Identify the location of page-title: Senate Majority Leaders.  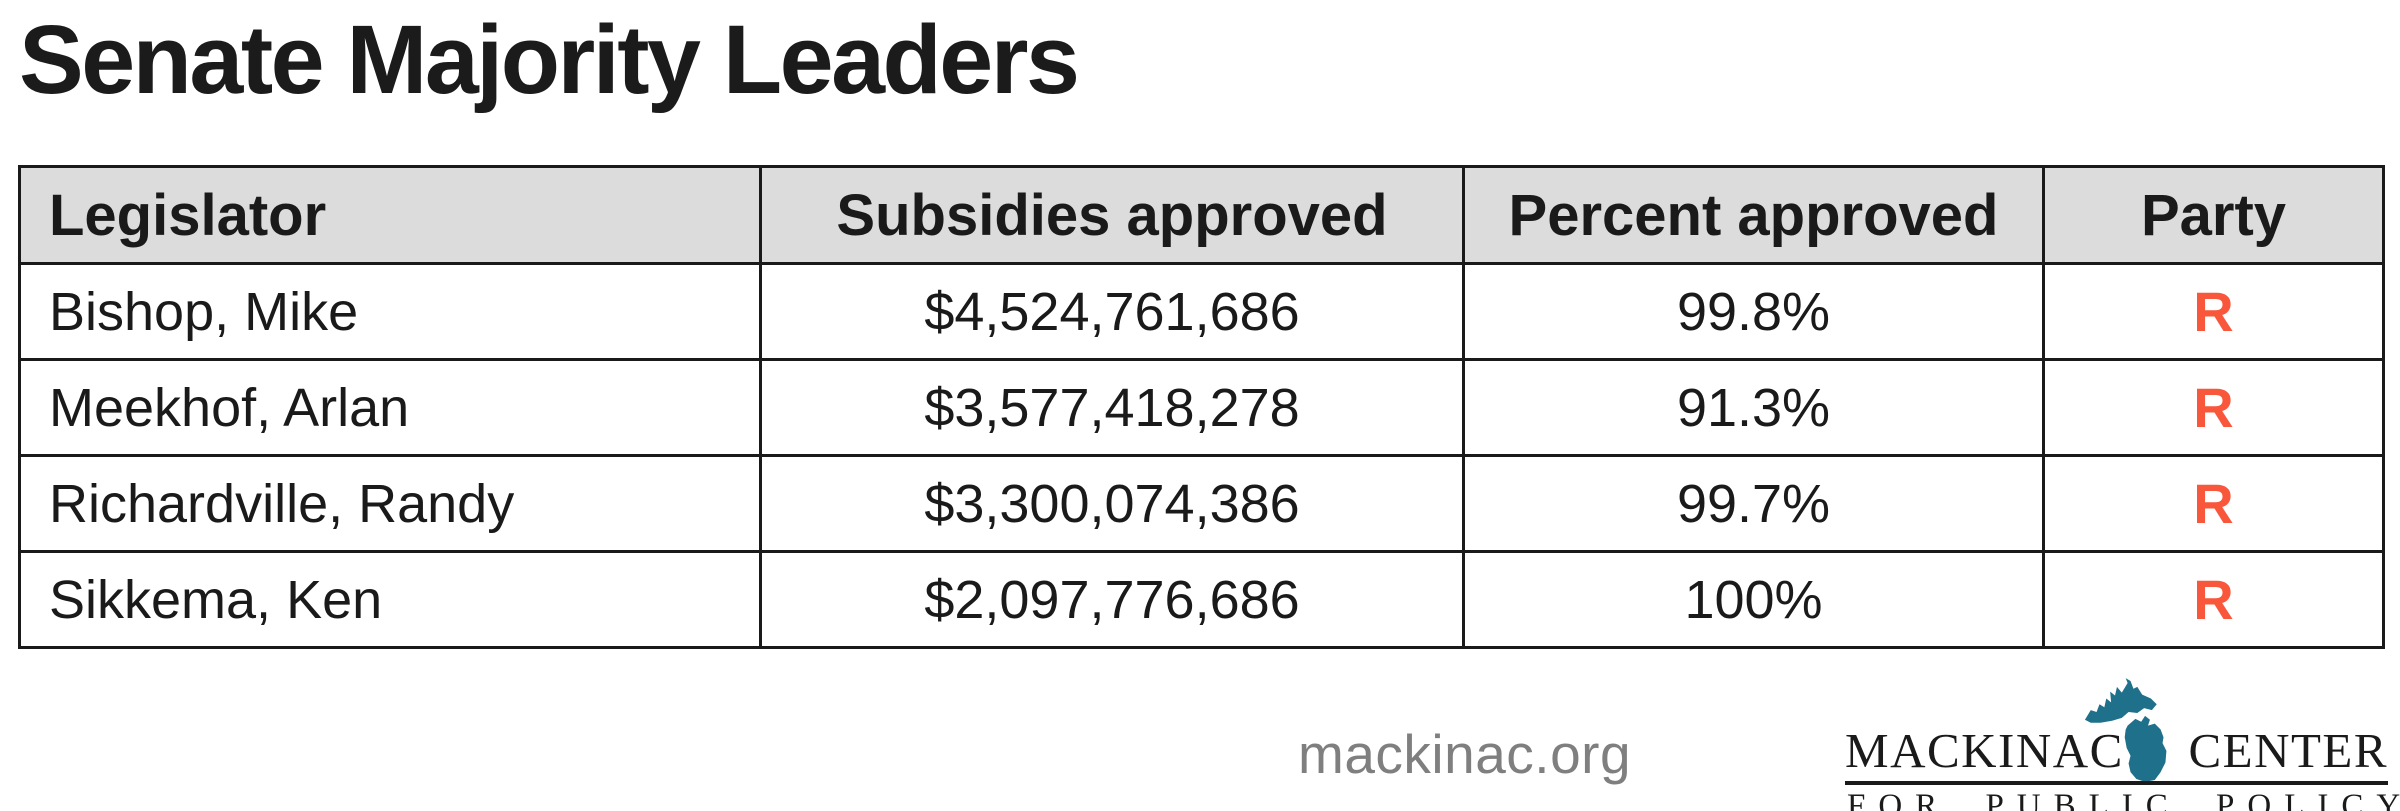
(549, 59).